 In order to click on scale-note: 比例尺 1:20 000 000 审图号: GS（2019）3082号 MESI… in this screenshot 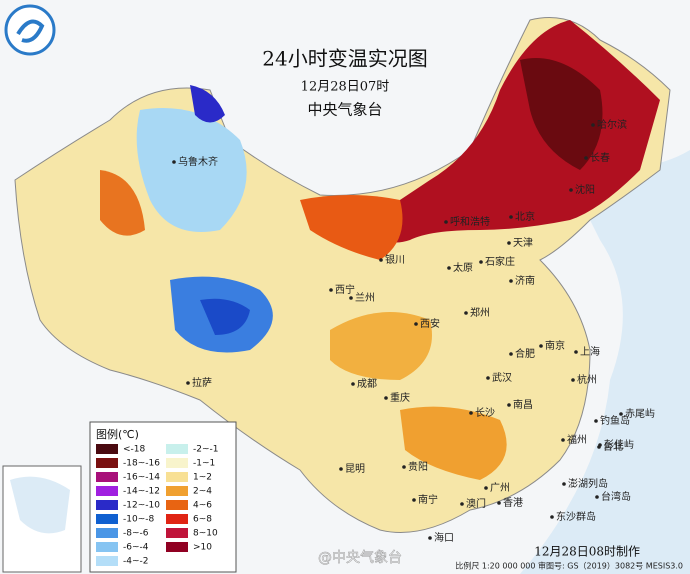, I will do `click(569, 566)`.